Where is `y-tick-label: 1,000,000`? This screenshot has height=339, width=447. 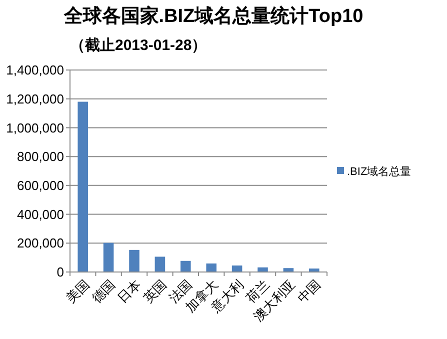 y-tick-label: 1,000,000 is located at coordinates (35, 128).